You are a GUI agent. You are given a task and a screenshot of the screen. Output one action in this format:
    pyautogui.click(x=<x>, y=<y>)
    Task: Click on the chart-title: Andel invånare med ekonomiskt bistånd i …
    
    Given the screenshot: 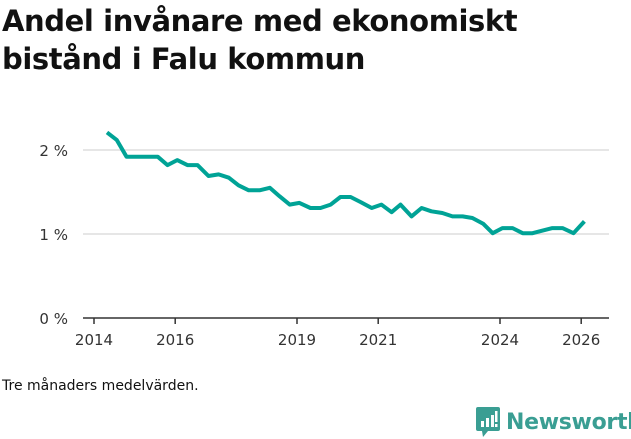 What is the action you would take?
    pyautogui.click(x=260, y=40)
    